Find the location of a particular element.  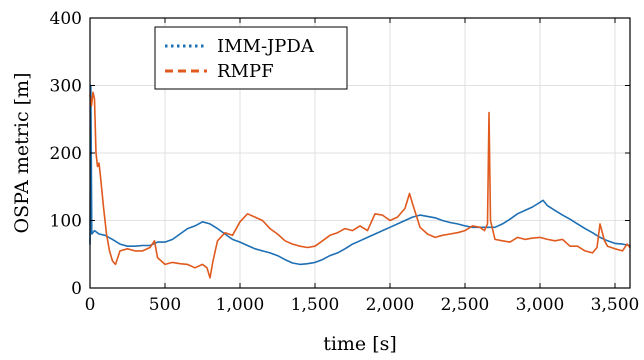

y-tick-label: 100 is located at coordinates (66, 222).